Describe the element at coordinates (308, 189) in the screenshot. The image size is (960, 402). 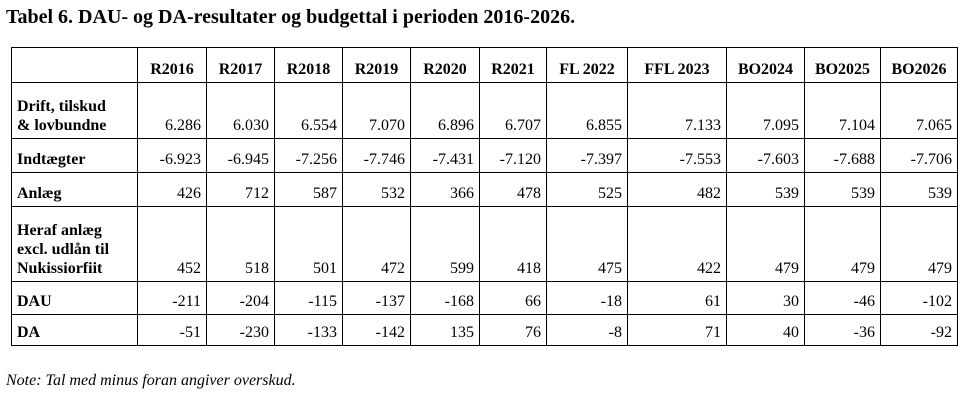
I see `table-cell: 587` at that location.